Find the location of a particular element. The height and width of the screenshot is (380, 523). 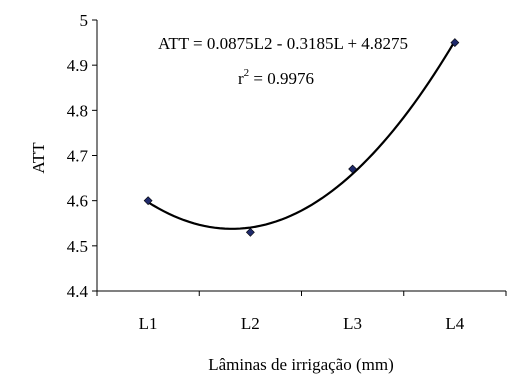

y-axis-label: ATT is located at coordinates (38, 158).